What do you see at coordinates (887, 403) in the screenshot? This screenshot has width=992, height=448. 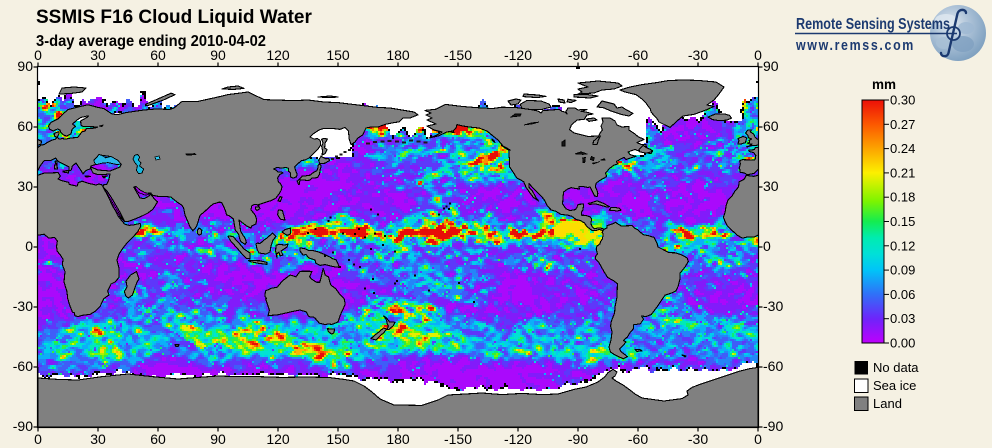 I see `svg-text: Land` at bounding box center [887, 403].